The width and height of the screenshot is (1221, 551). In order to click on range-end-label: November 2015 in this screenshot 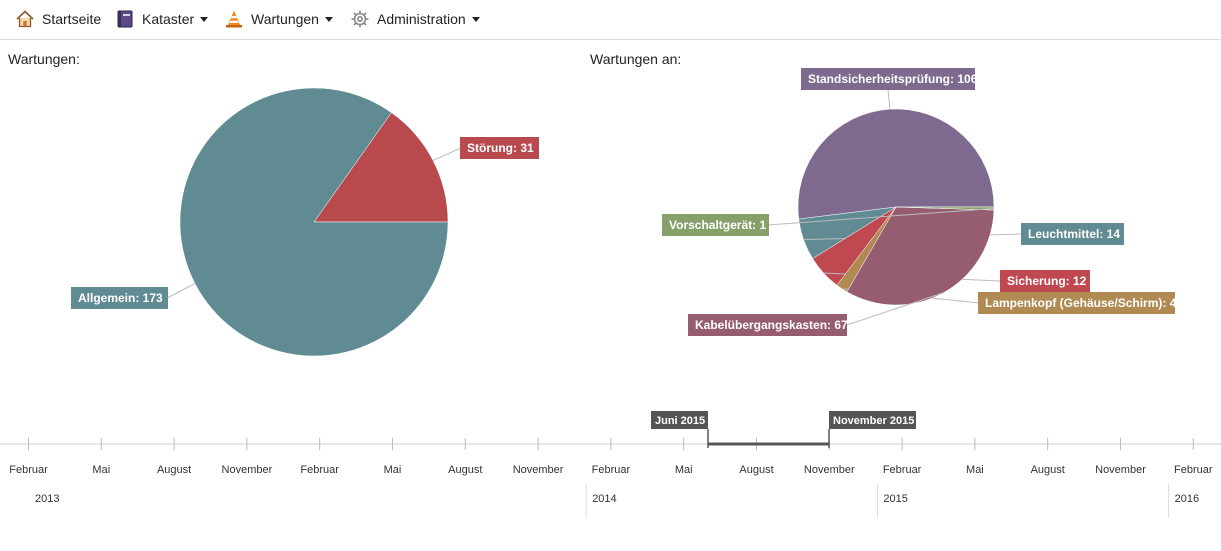, I will do `click(873, 421)`.